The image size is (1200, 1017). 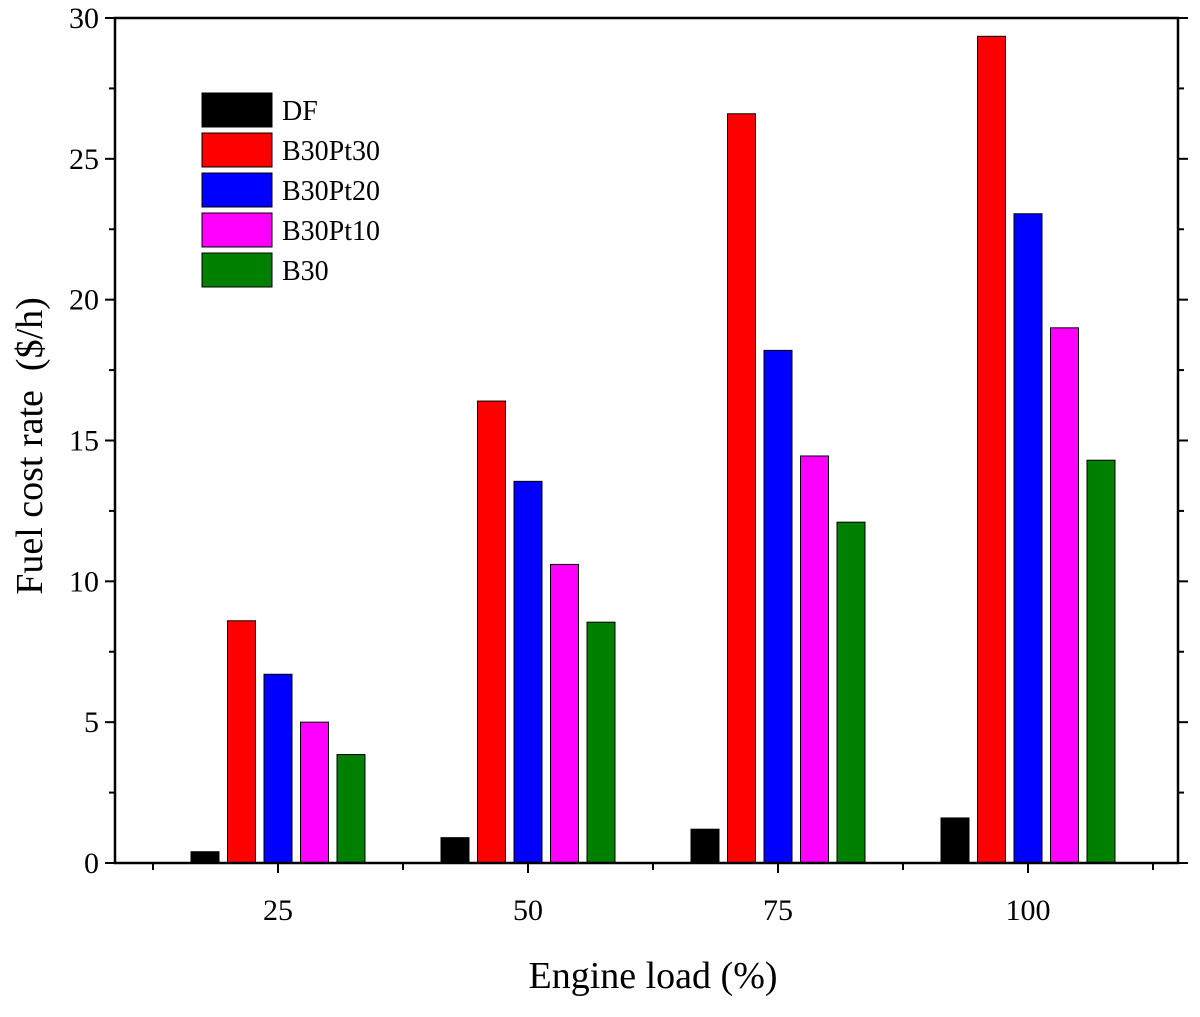 What do you see at coordinates (528, 910) in the screenshot?
I see `x-tick-label-50: 50` at bounding box center [528, 910].